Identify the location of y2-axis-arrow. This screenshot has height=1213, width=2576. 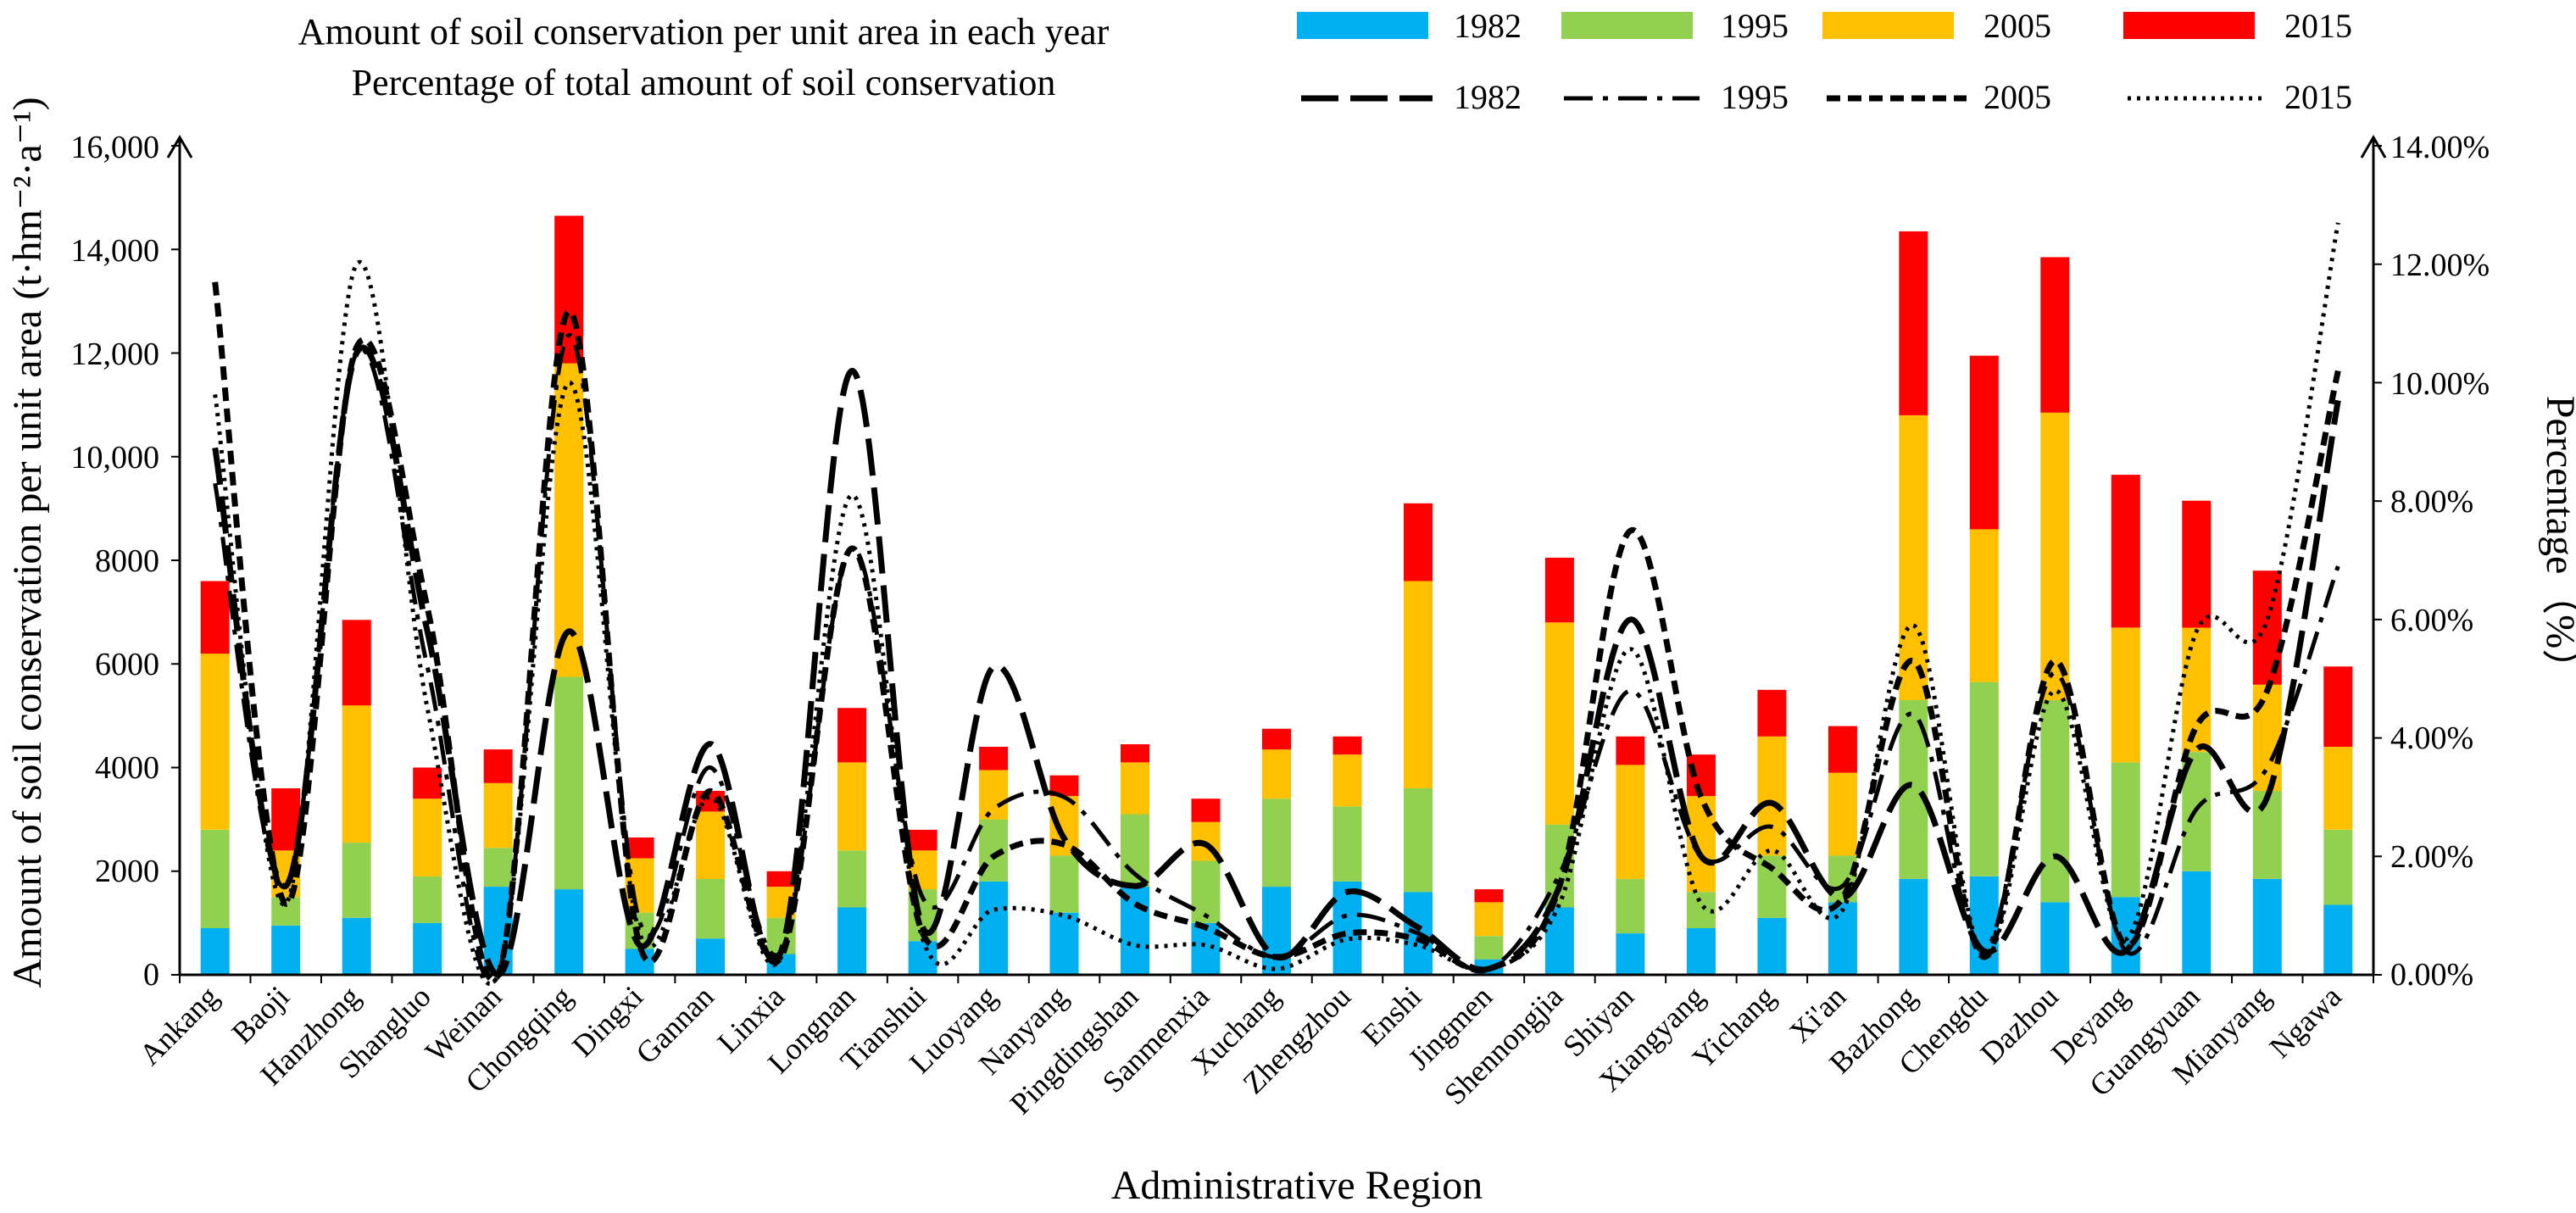
(2373, 147).